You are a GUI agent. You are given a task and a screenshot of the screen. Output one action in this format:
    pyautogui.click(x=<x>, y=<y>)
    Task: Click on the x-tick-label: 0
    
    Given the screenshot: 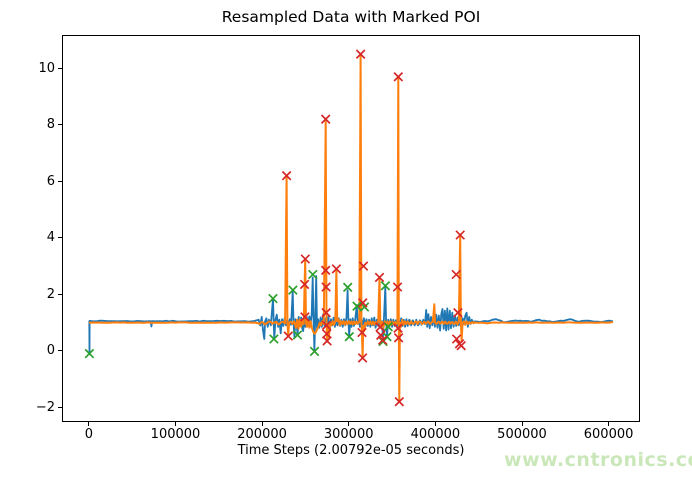 What is the action you would take?
    pyautogui.click(x=89, y=434)
    